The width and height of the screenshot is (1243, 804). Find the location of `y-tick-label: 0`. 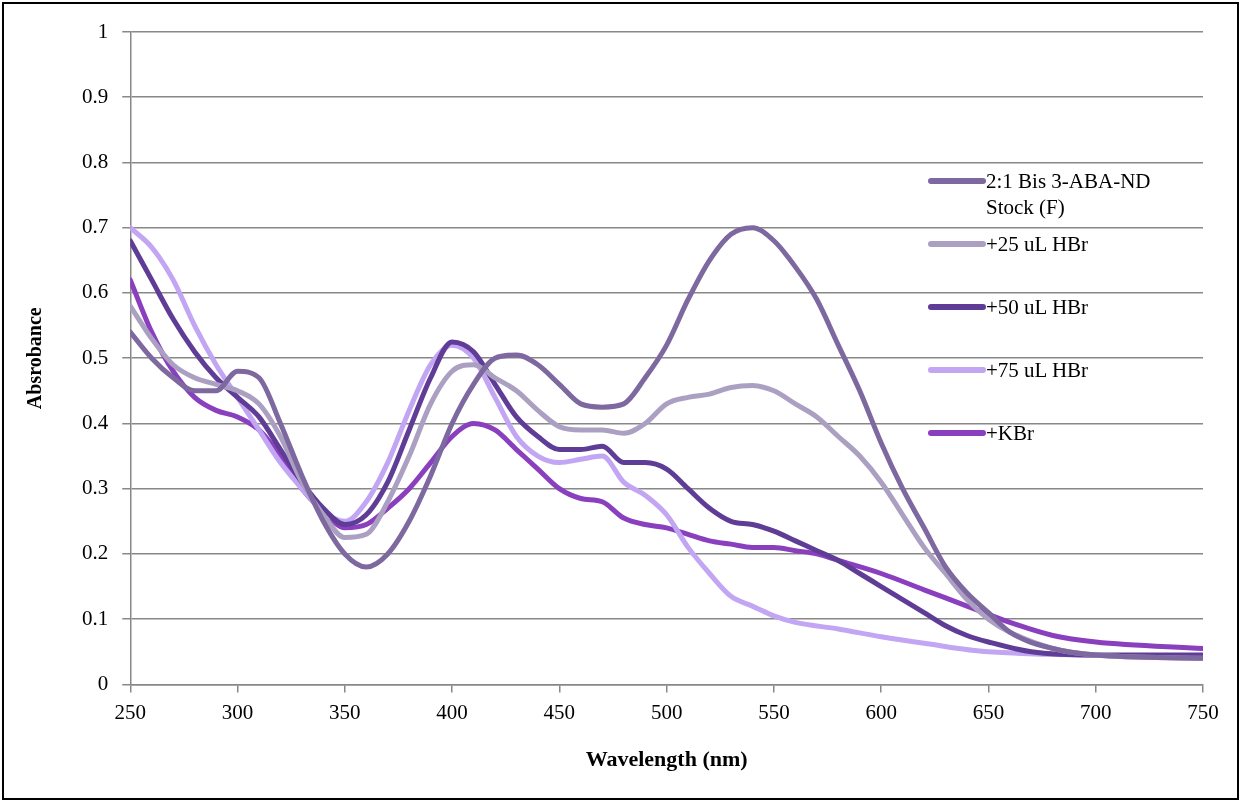

y-tick-label: 0 is located at coordinates (103, 682).